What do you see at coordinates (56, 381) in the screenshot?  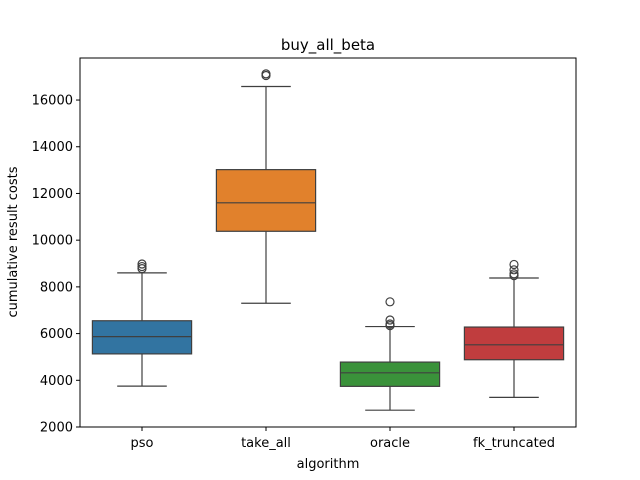 I see `y-tick-label: 4000` at bounding box center [56, 381].